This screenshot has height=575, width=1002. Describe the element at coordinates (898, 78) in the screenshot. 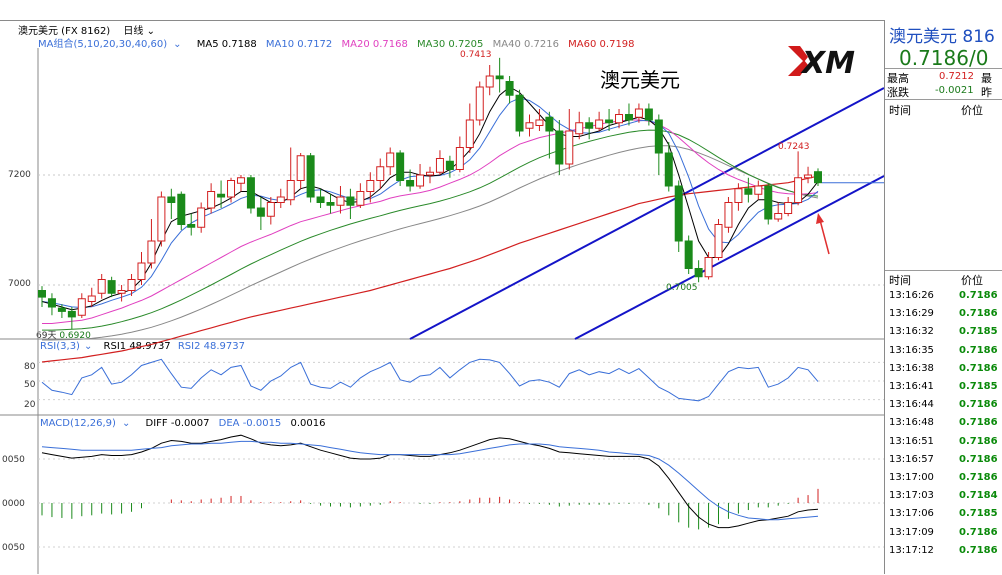

I see `high-label: 最高` at that location.